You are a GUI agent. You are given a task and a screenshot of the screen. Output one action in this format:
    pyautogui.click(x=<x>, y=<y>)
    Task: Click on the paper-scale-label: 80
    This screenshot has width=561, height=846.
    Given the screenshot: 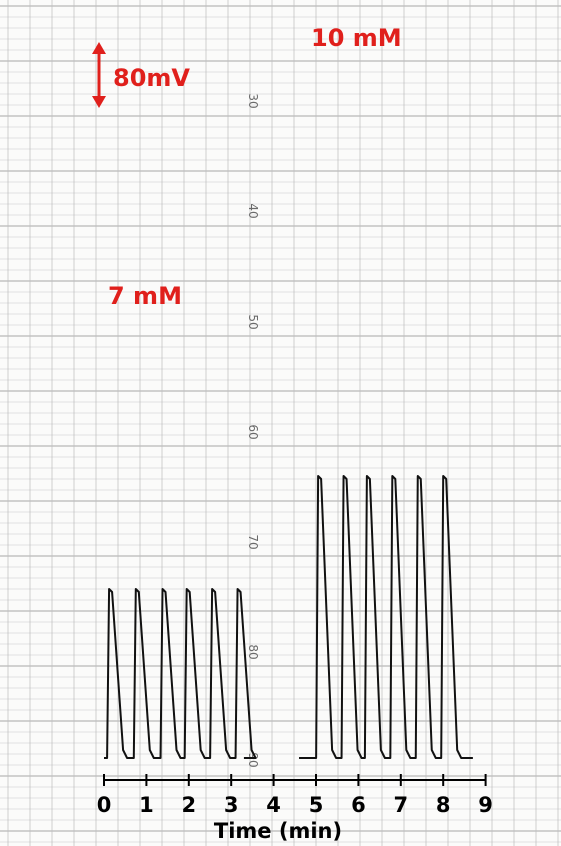 What is the action you would take?
    pyautogui.click(x=253, y=651)
    